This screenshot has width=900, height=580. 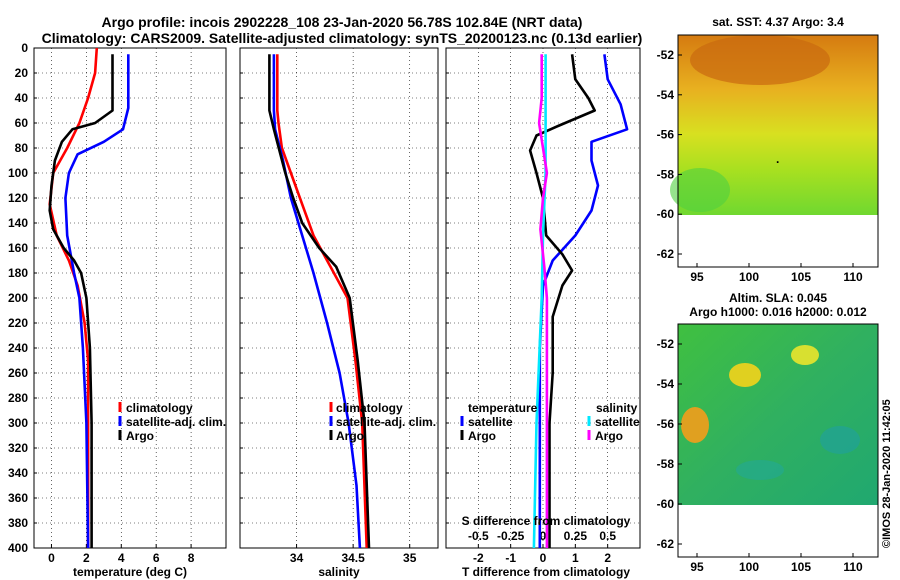 I want to click on depth-tick-label: 320, so click(x=18, y=448).